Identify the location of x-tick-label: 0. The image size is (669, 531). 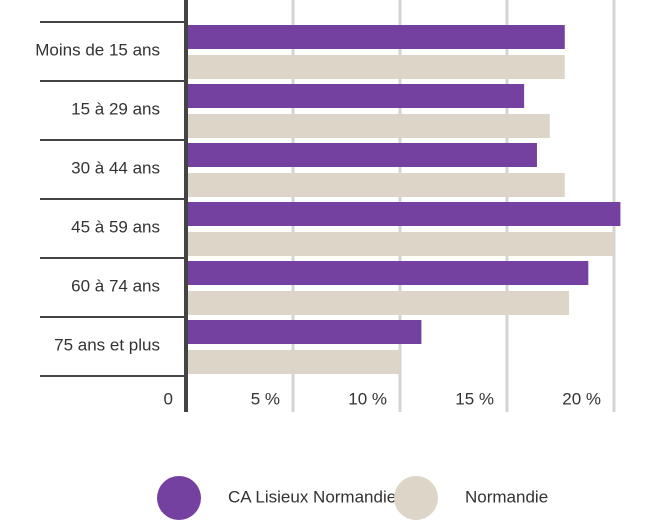
(168, 398).